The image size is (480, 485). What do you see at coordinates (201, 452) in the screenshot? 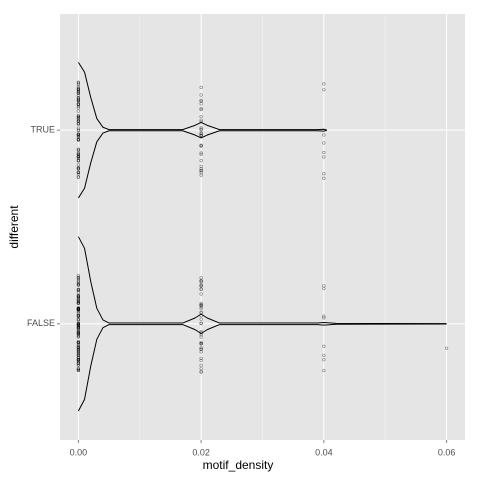
I see `x-tick-label: 0.02` at bounding box center [201, 452].